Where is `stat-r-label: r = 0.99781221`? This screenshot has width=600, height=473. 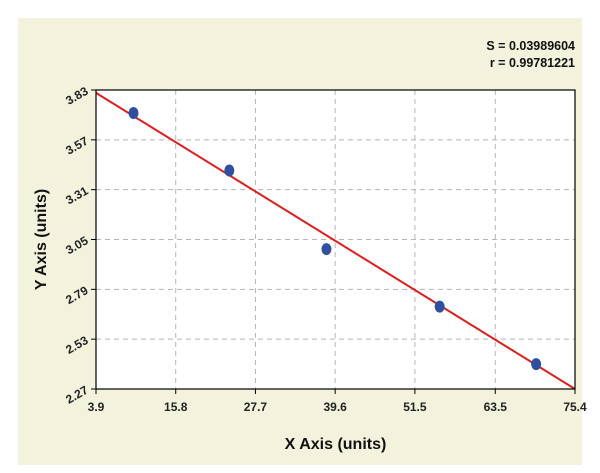
stat-r-label: r = 0.99781221 is located at coordinates (532, 63).